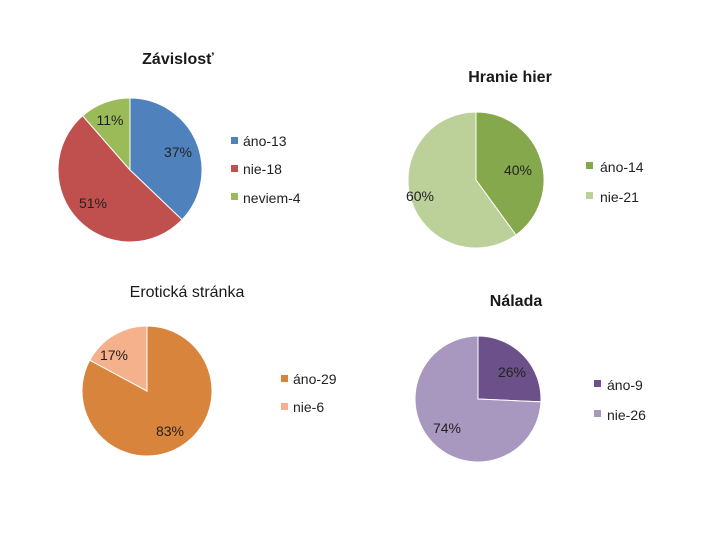  Describe the element at coordinates (265, 141) in the screenshot. I see `legend-item: áno-13` at that location.